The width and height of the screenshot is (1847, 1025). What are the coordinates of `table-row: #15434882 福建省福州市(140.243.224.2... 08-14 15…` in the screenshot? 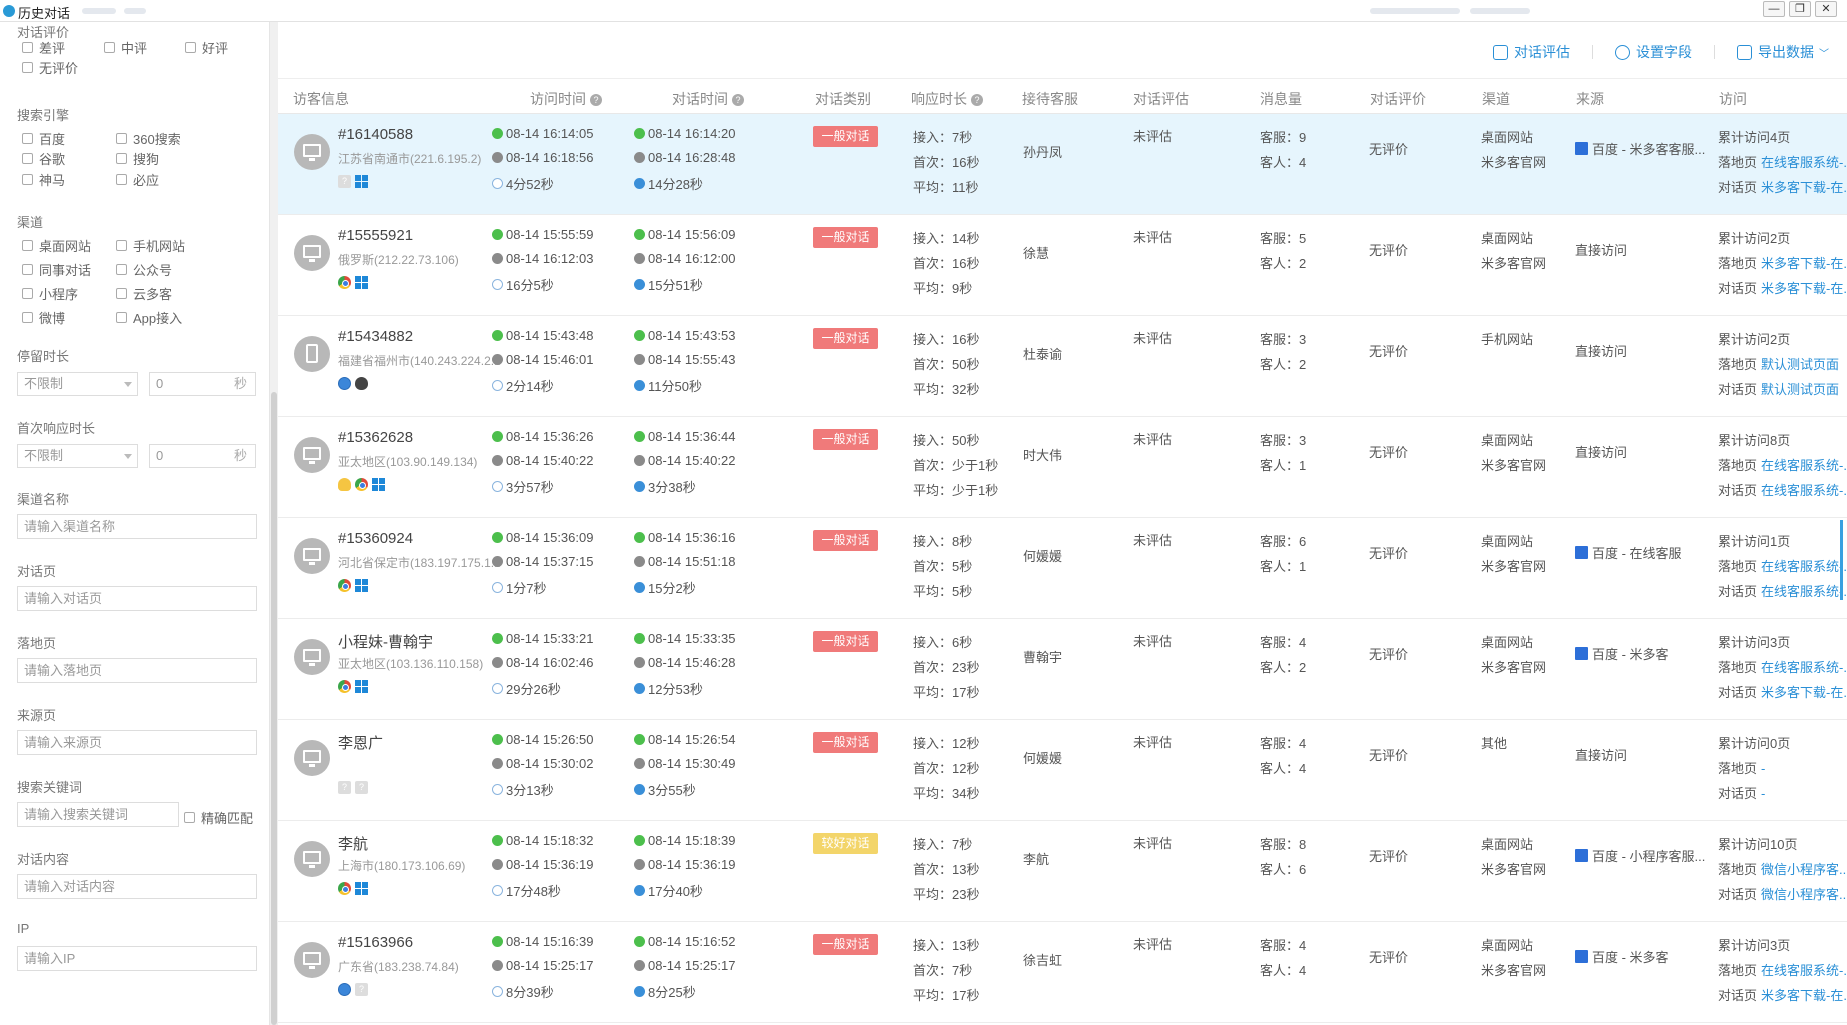 It's located at (1062, 366).